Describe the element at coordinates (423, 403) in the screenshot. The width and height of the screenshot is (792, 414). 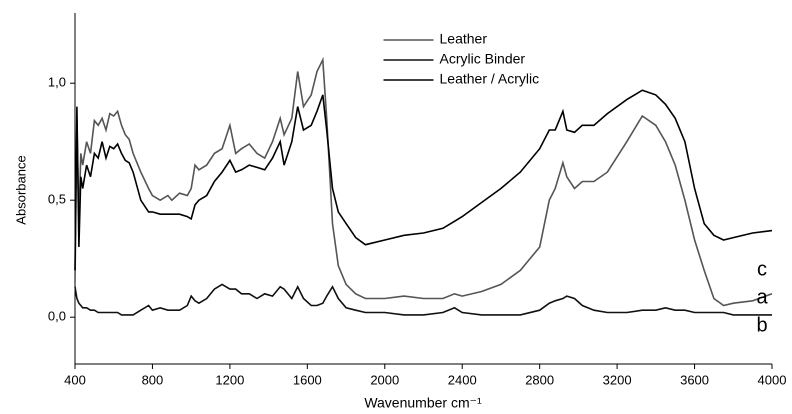
I see `x-axis-label: Wavenumber cm⁻¹` at that location.